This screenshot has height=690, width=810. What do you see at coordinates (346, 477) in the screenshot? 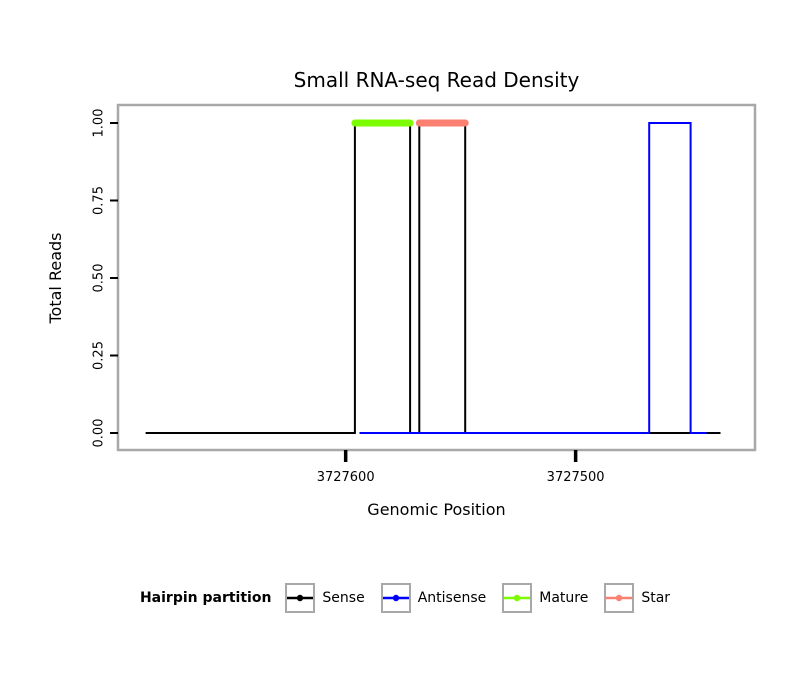
I see `x-tick-label: 3727600` at bounding box center [346, 477].